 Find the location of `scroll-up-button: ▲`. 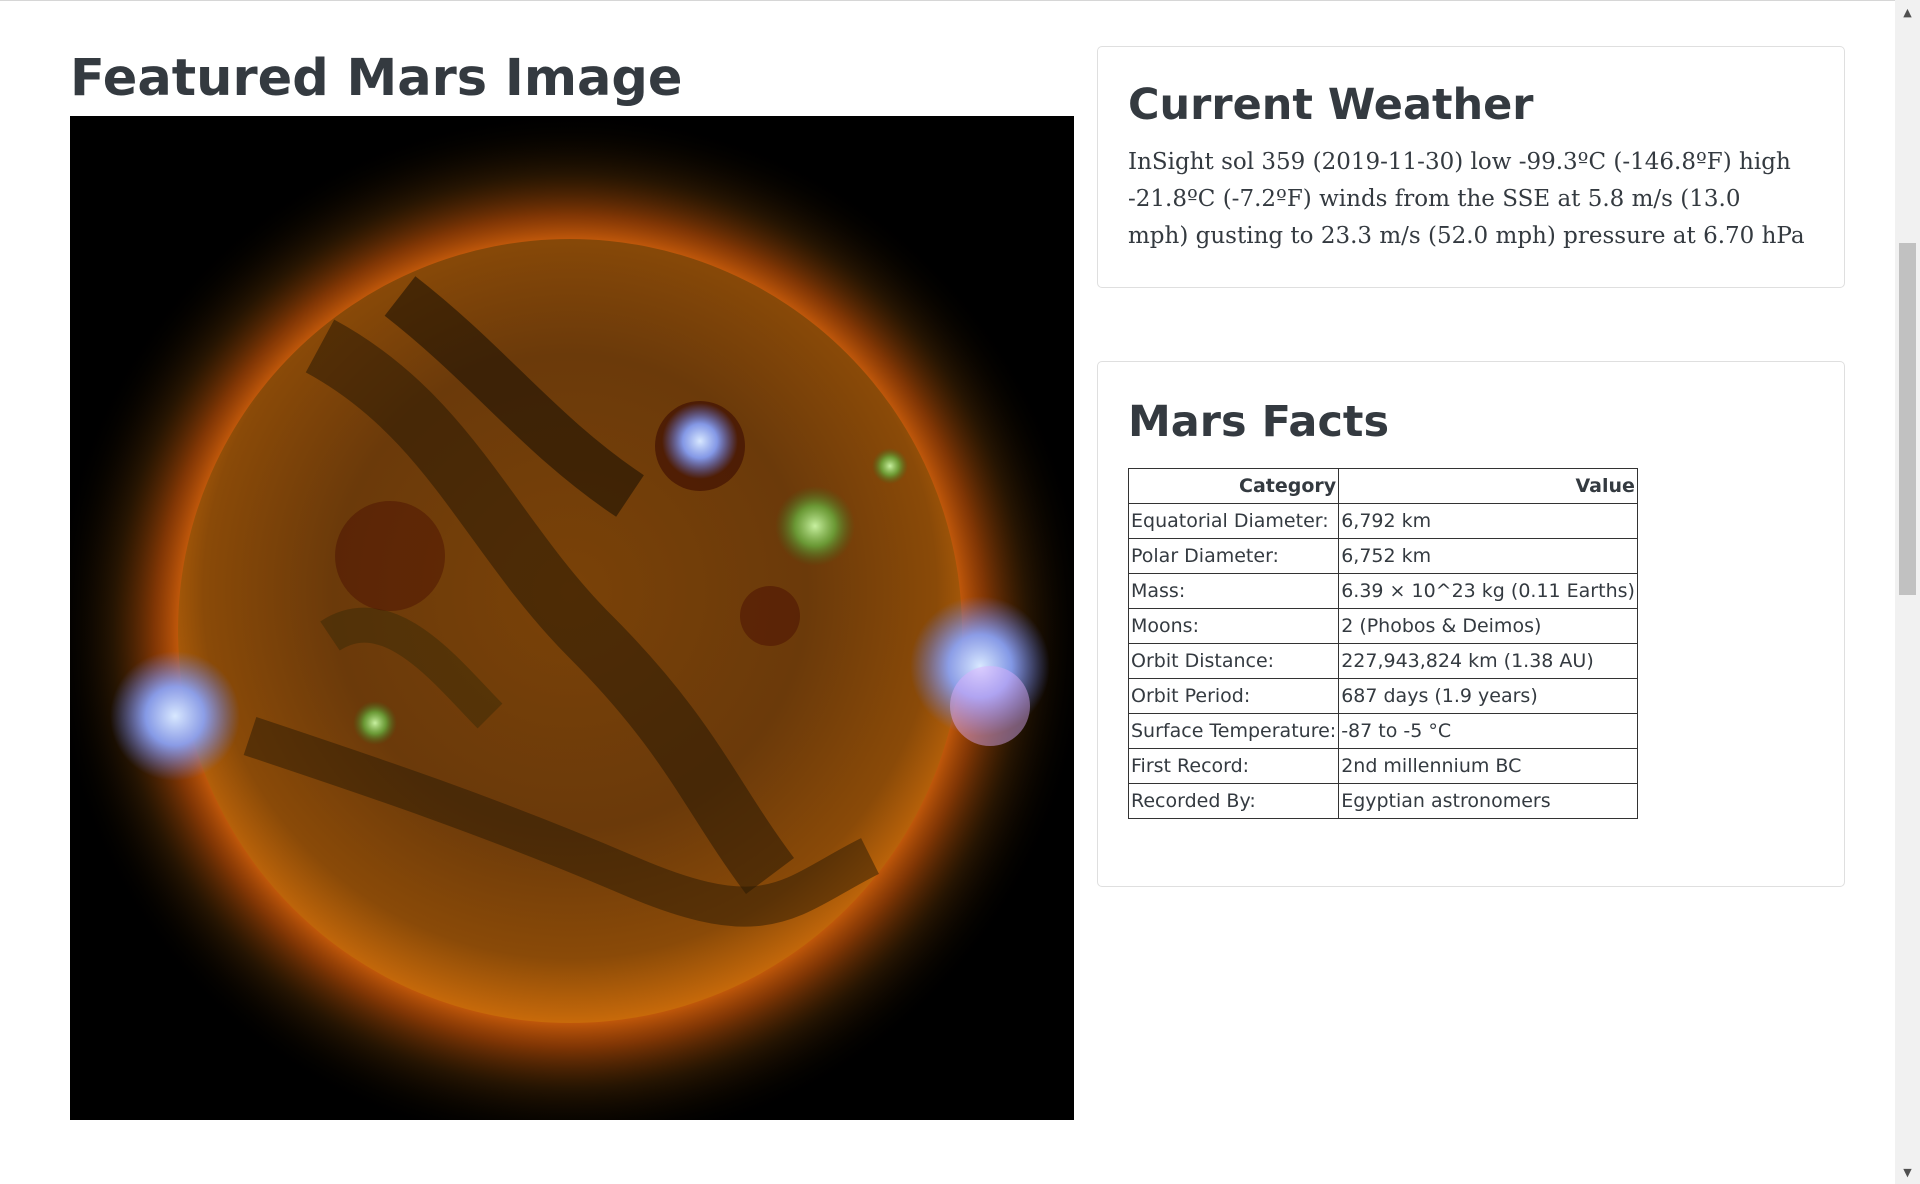

scroll-up-button: ▲ is located at coordinates (1907, 12).